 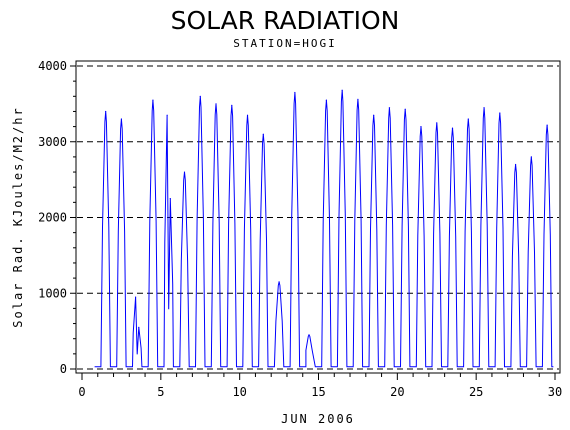 What do you see at coordinates (555, 392) in the screenshot?
I see `x-tick-label: 30` at bounding box center [555, 392].